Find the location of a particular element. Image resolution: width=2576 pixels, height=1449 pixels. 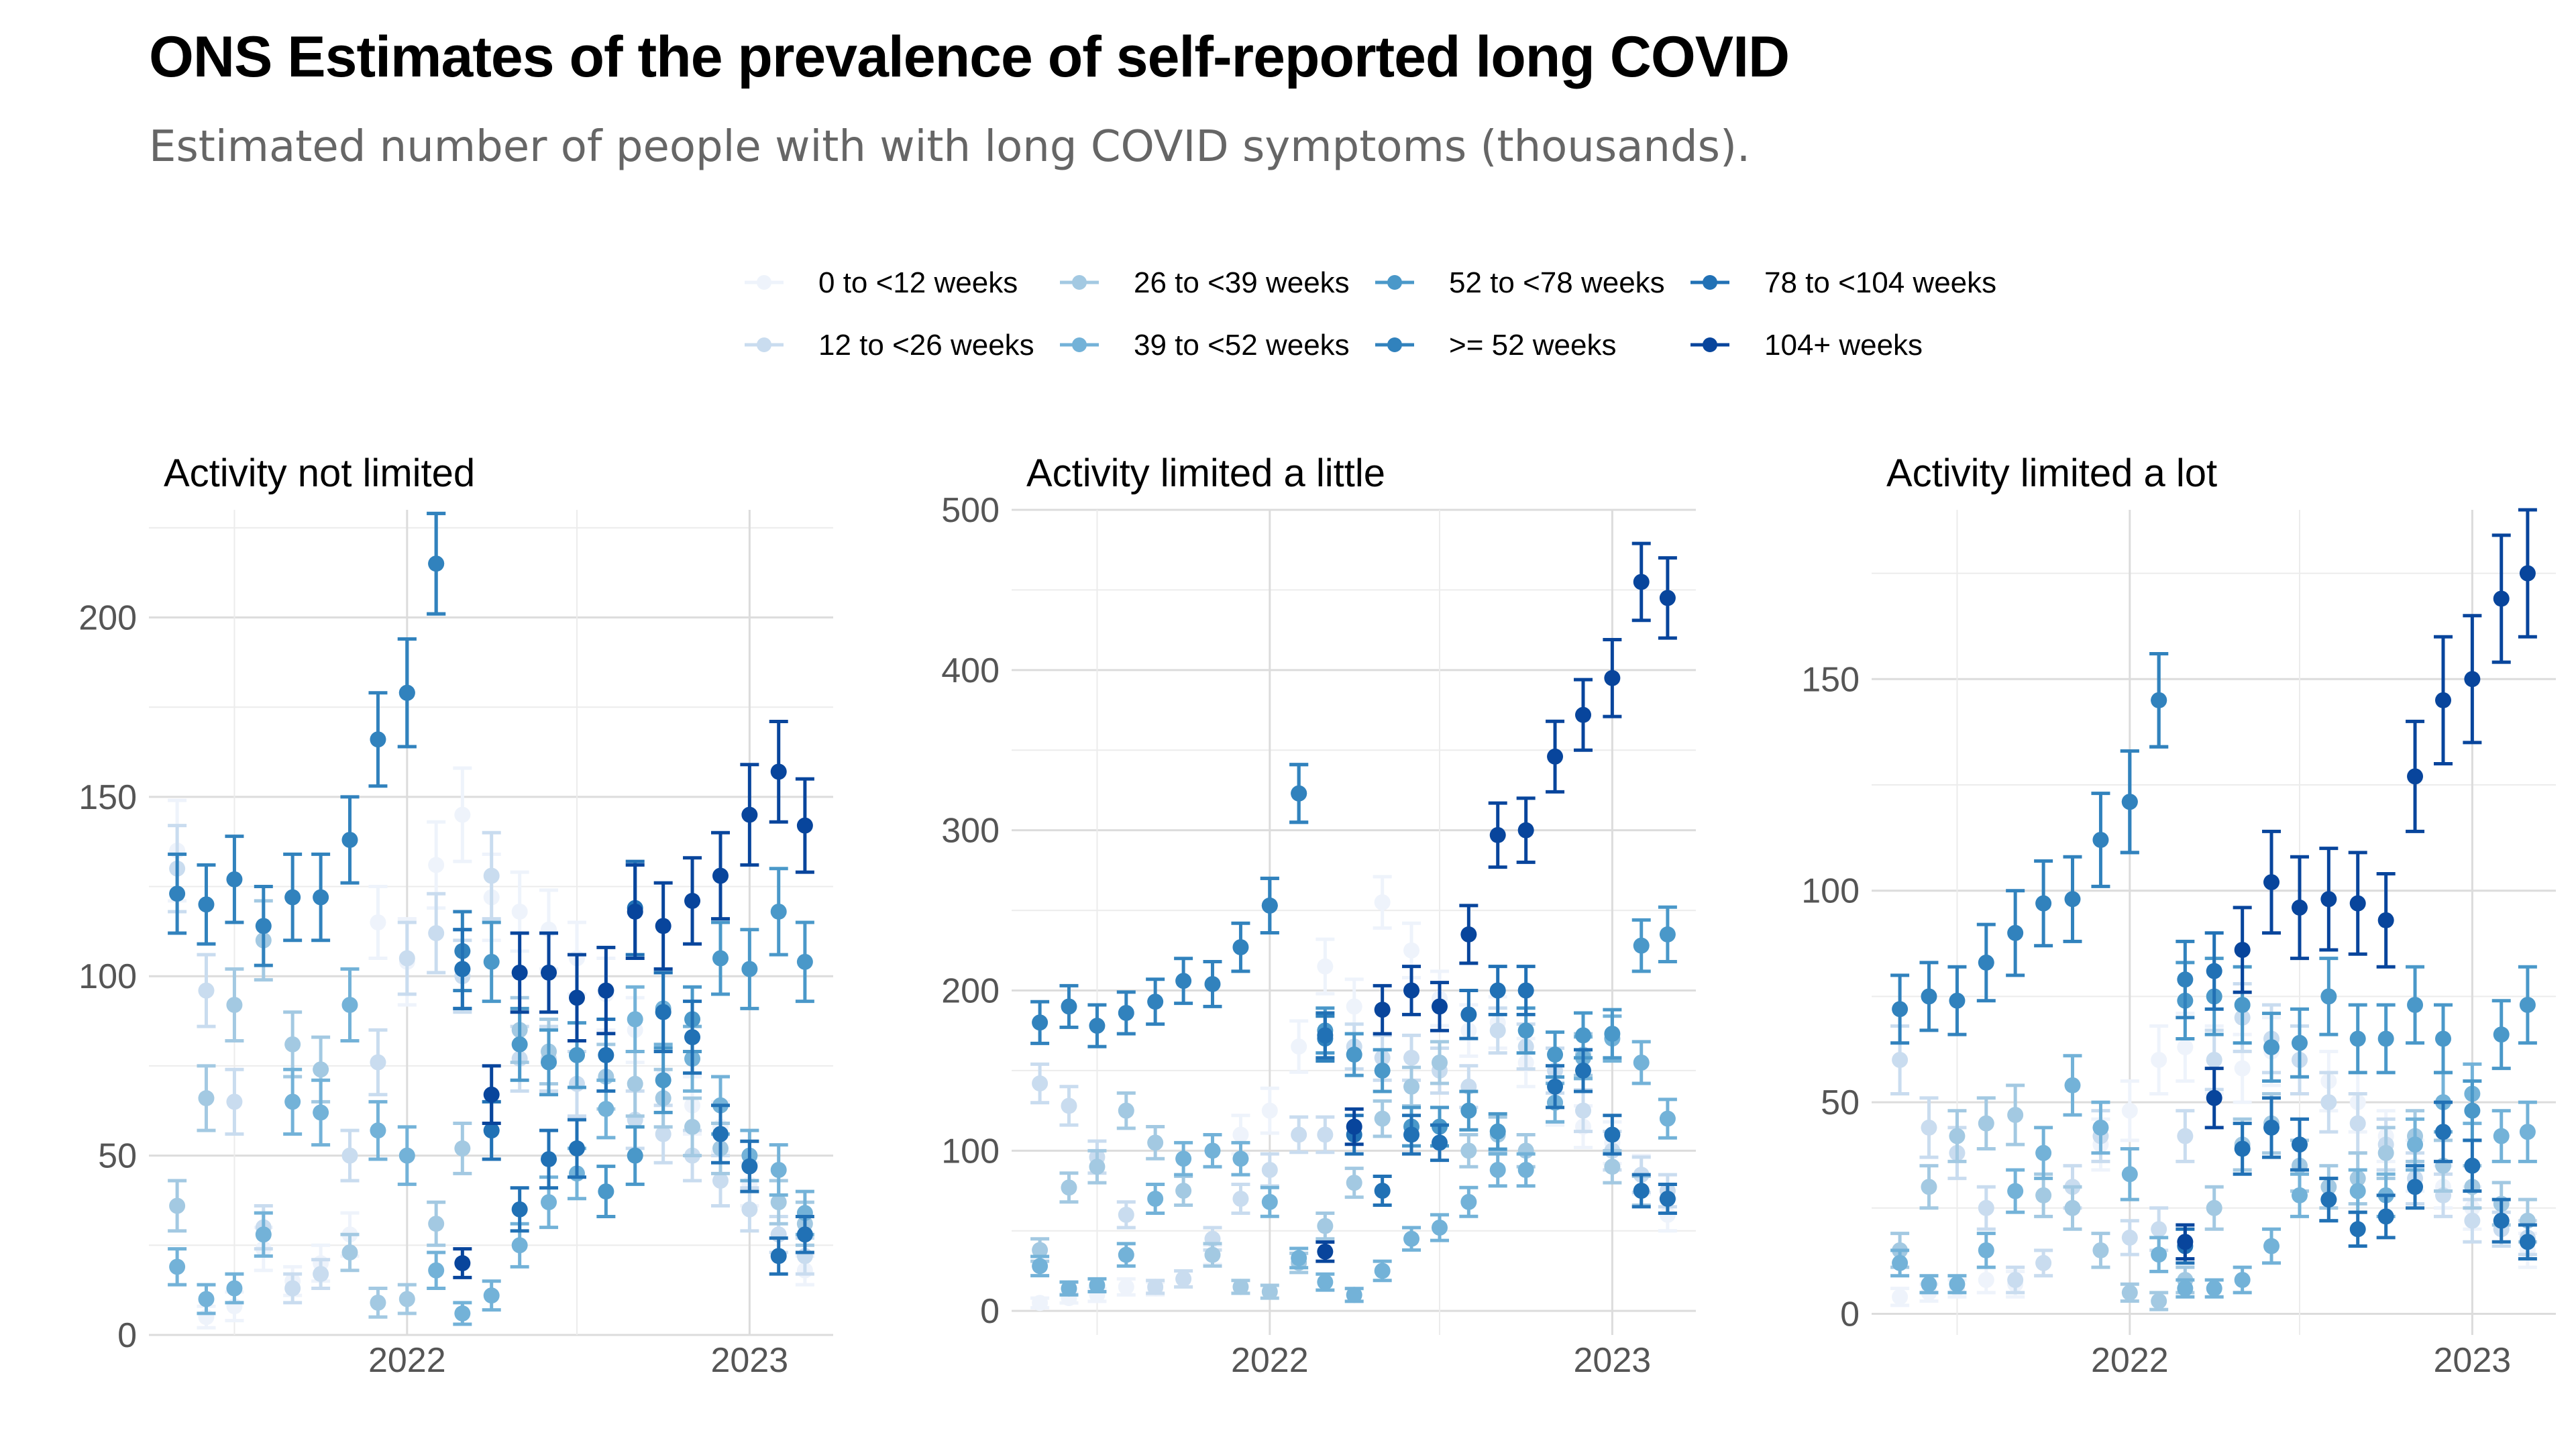

legend-label: 0 to <12 weeks is located at coordinates (918, 282).